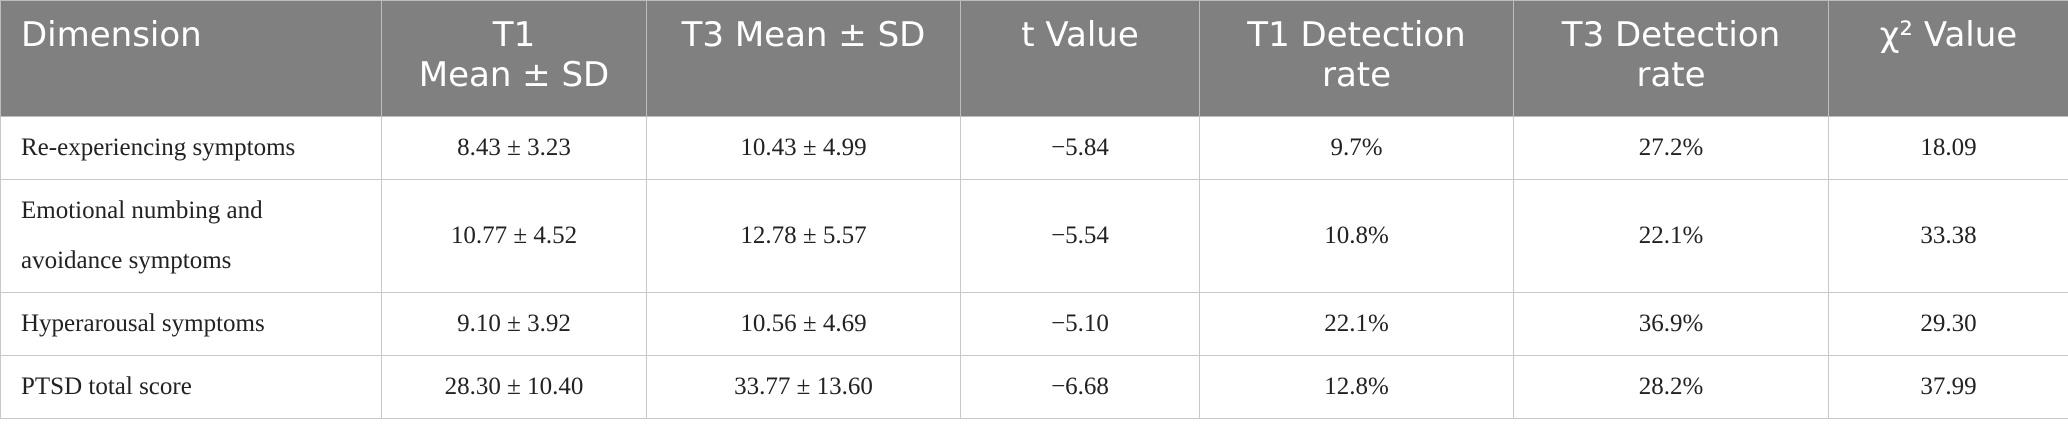 This screenshot has height=431, width=2068. What do you see at coordinates (191, 236) in the screenshot?
I see `table-cell: Emotional numbing and avoidance symptoms` at bounding box center [191, 236].